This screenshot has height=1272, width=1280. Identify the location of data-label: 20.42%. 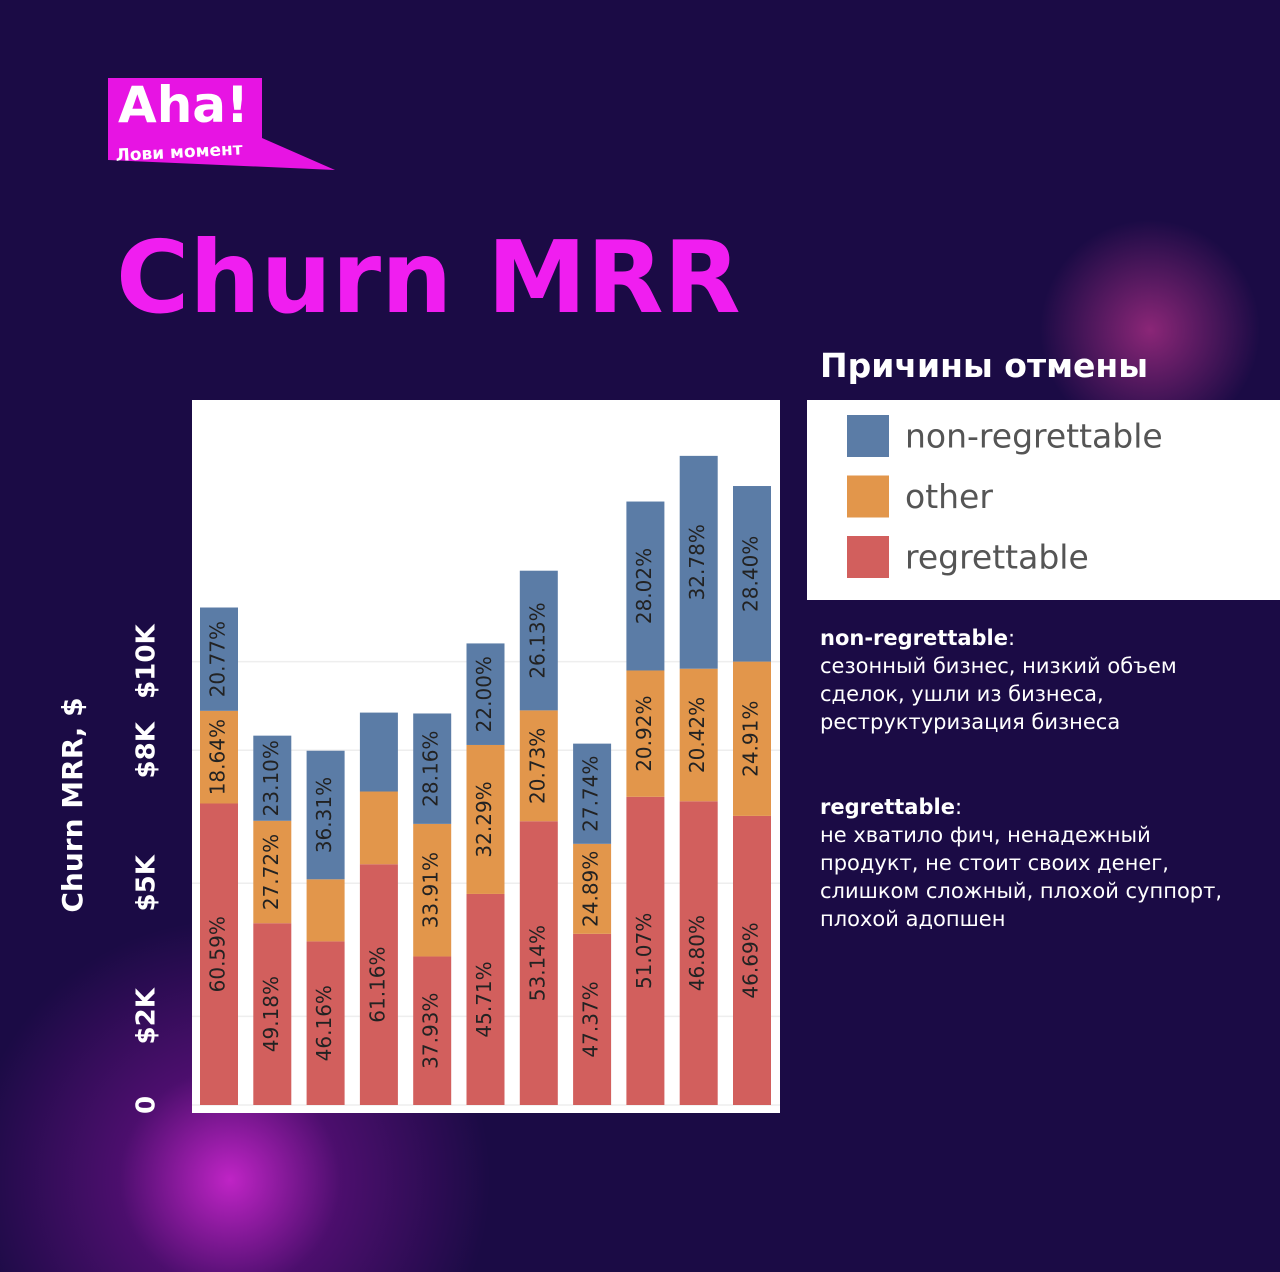
(697, 735).